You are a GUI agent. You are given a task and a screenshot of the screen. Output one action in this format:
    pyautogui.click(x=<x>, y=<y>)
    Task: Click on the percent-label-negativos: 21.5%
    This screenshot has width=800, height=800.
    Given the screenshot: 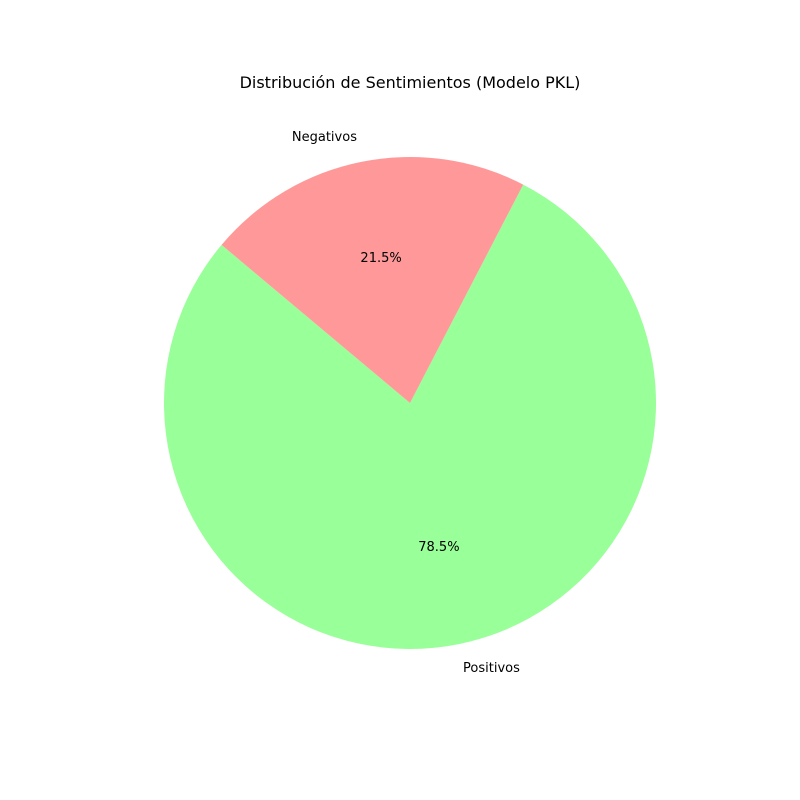 What is the action you would take?
    pyautogui.click(x=380, y=258)
    